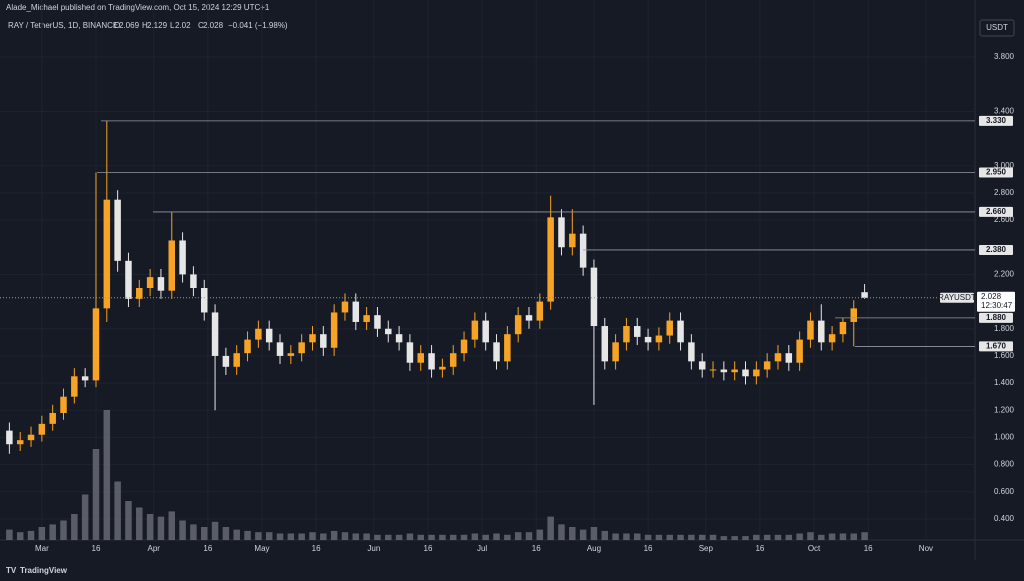 The image size is (1024, 581). I want to click on price-label: 2.028, so click(991, 296).